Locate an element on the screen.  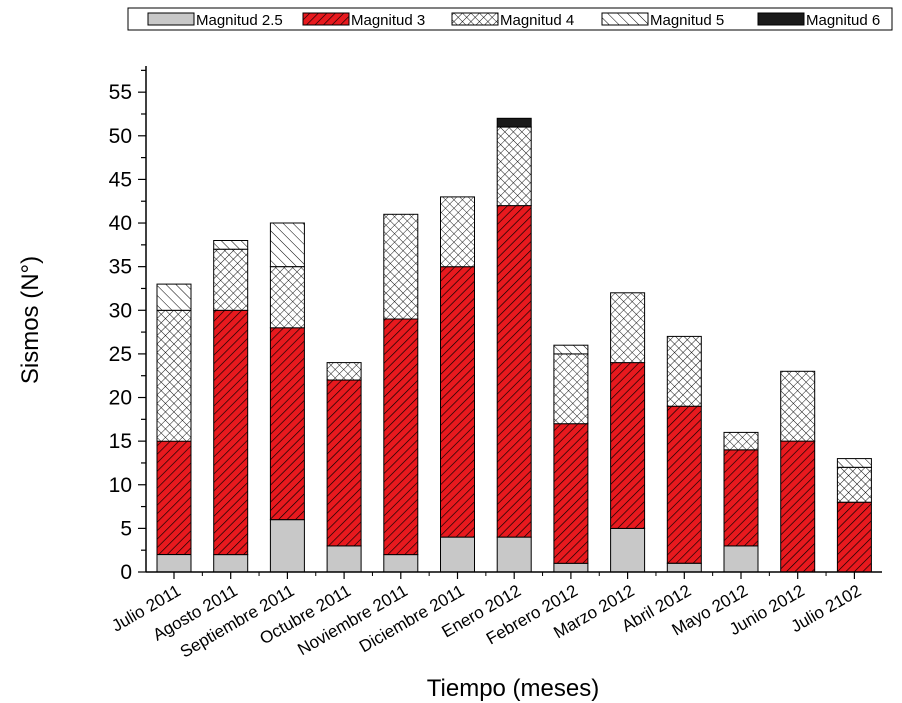
y-tick-label: 50 is located at coordinates (120, 136).